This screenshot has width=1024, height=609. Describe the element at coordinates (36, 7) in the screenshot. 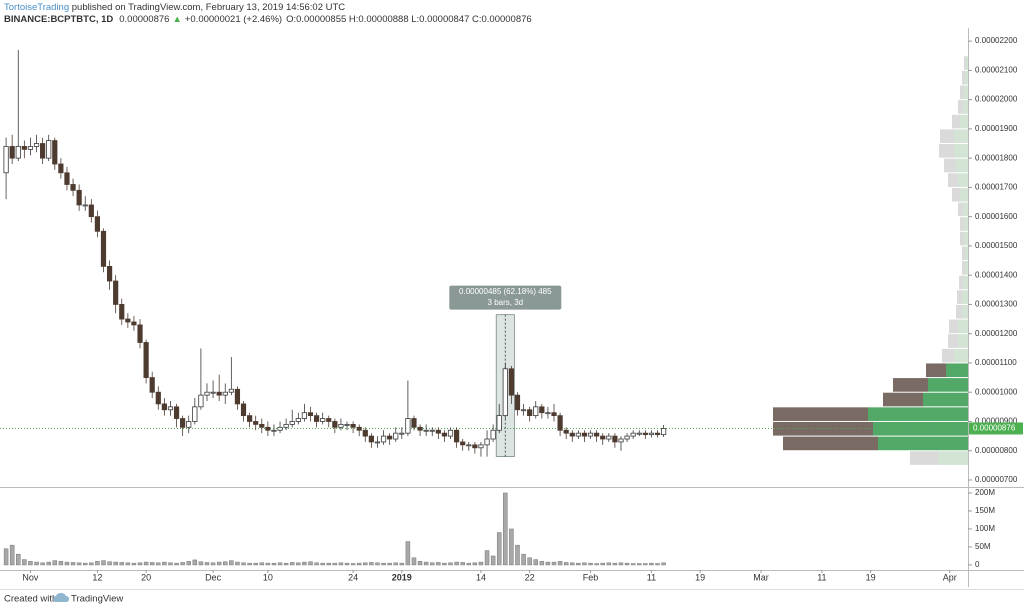

I see `author: TortoiseTrading` at that location.